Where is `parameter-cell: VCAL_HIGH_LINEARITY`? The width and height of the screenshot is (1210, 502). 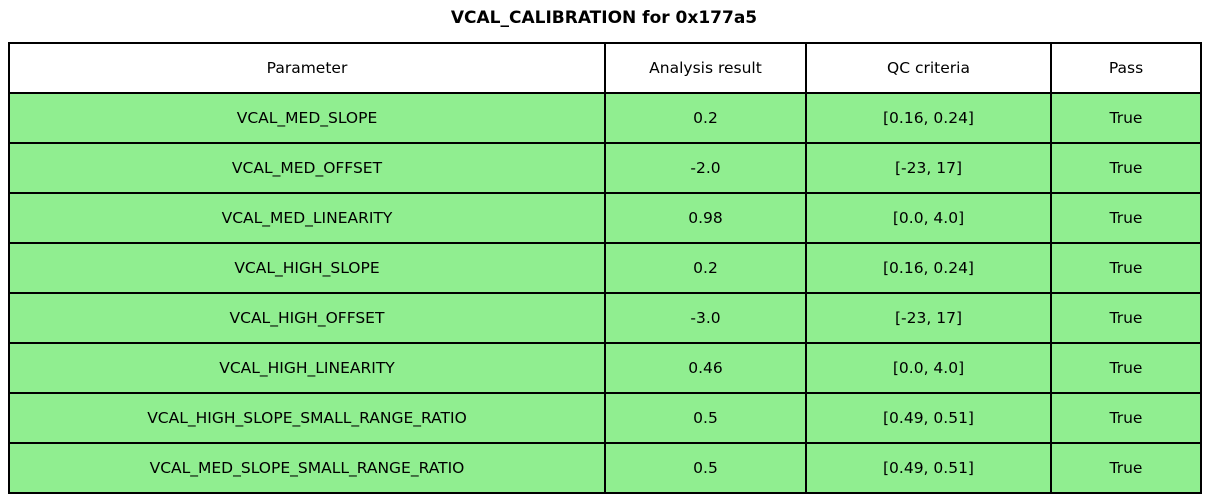 parameter-cell: VCAL_HIGH_LINEARITY is located at coordinates (307, 368).